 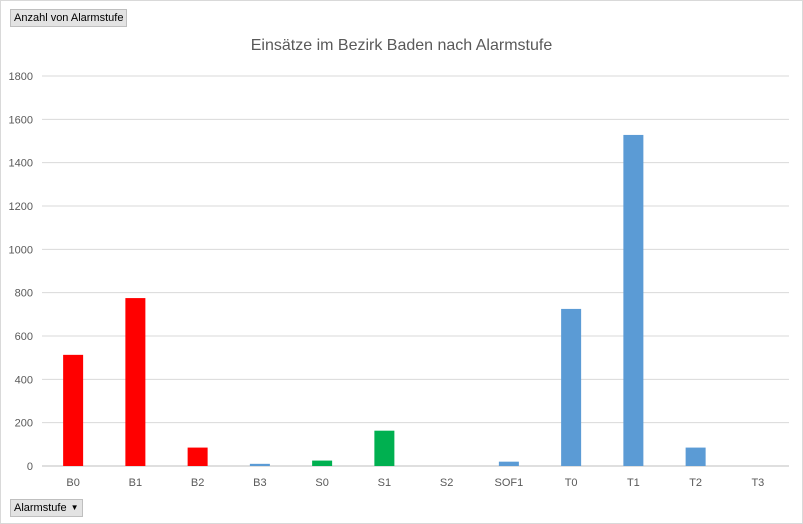 What do you see at coordinates (73, 410) in the screenshot?
I see `bar-b0` at bounding box center [73, 410].